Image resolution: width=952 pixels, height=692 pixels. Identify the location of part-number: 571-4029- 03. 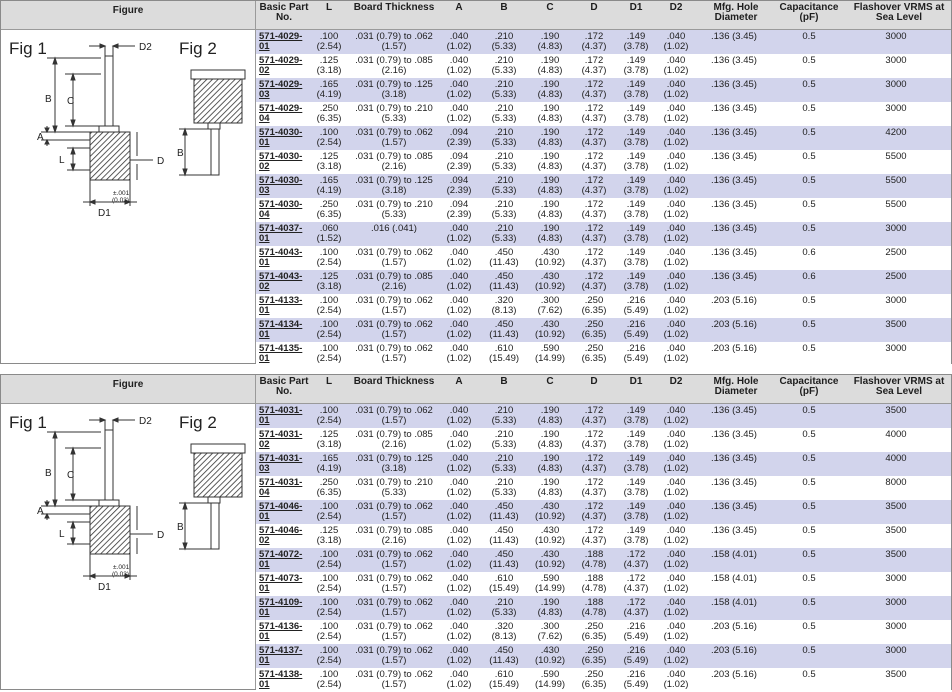
(281, 89).